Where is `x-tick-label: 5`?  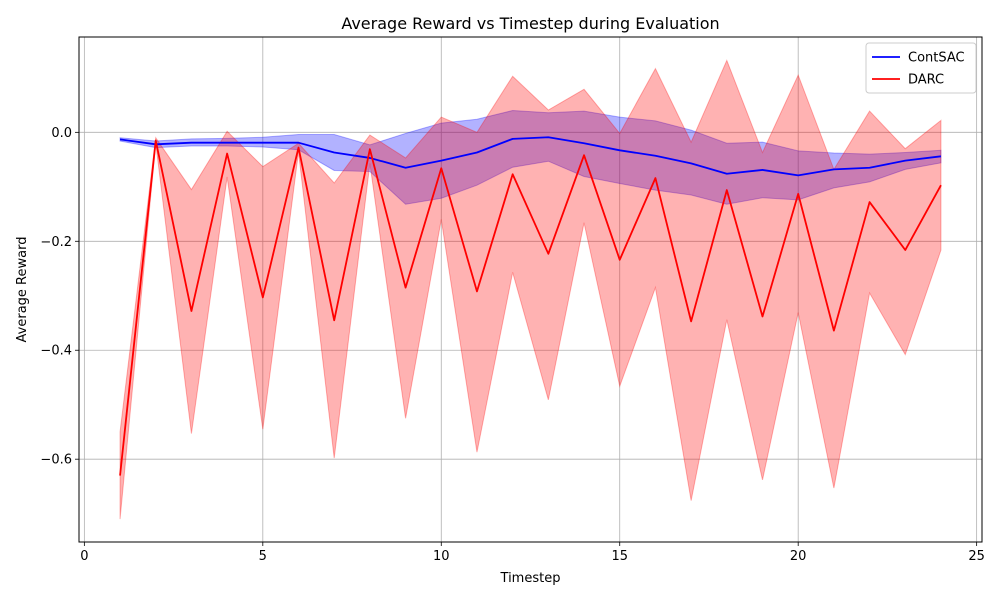
x-tick-label: 5 is located at coordinates (263, 556).